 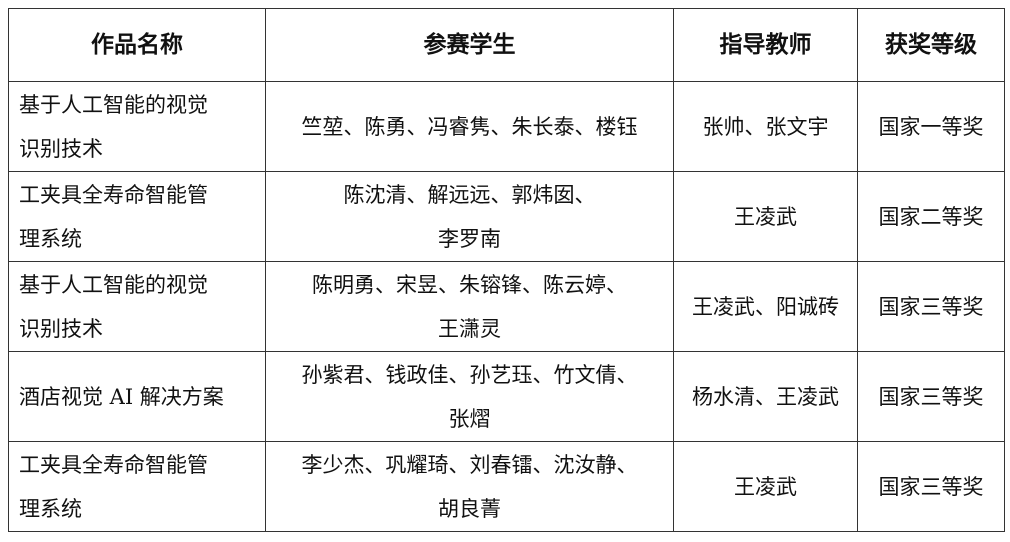 What do you see at coordinates (469, 418) in the screenshot?
I see `students-cell-line: 张熠` at bounding box center [469, 418].